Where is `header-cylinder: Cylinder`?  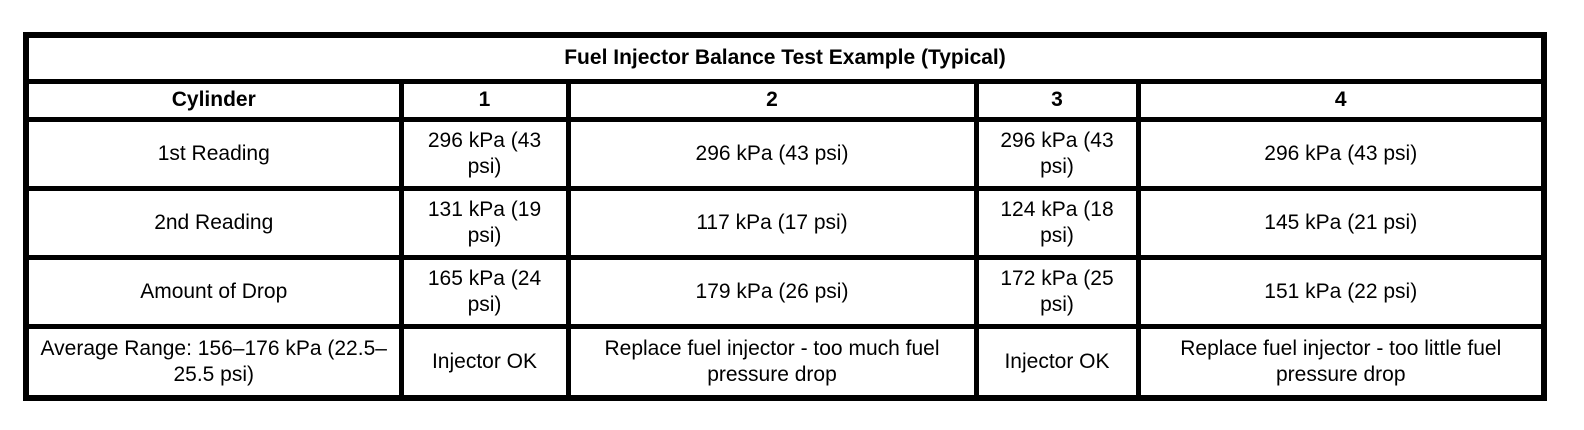 header-cylinder: Cylinder is located at coordinates (213, 100).